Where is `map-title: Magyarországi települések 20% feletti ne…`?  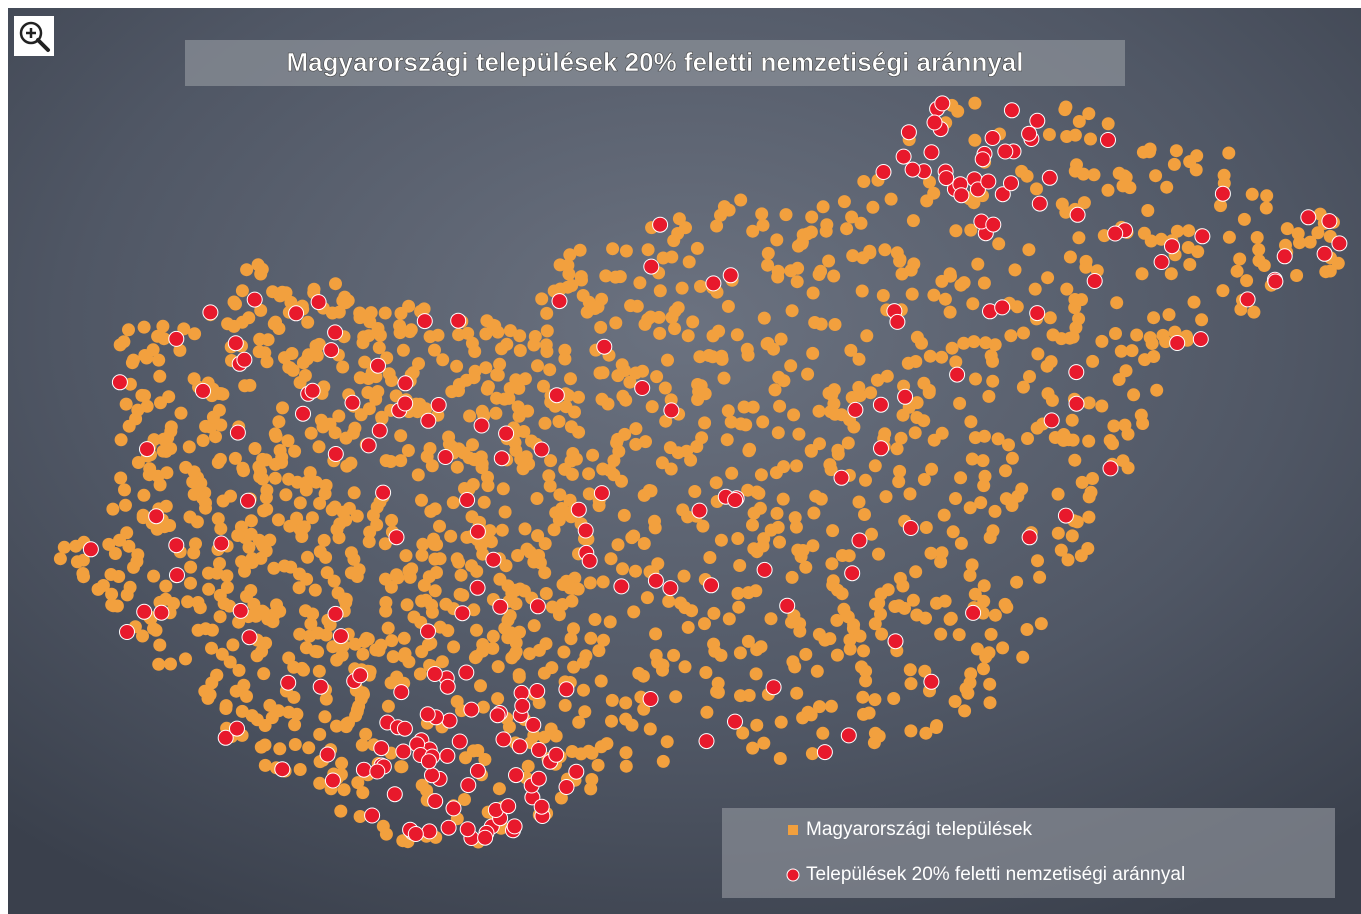 map-title: Magyarországi települések 20% feletti ne… is located at coordinates (655, 62).